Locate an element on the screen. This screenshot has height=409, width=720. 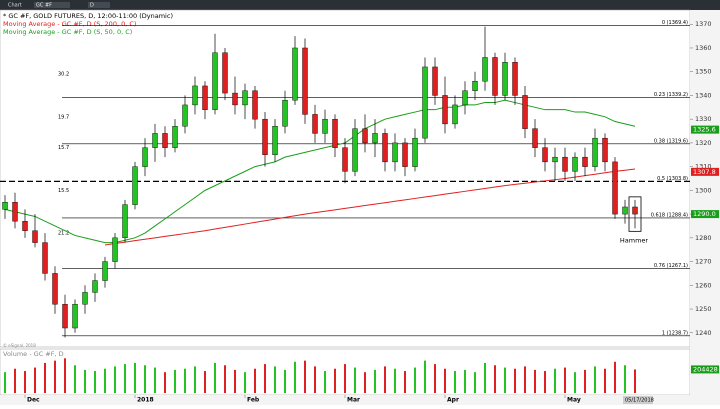
volume-title: Volume - GC #F, D is located at coordinates (33, 354).